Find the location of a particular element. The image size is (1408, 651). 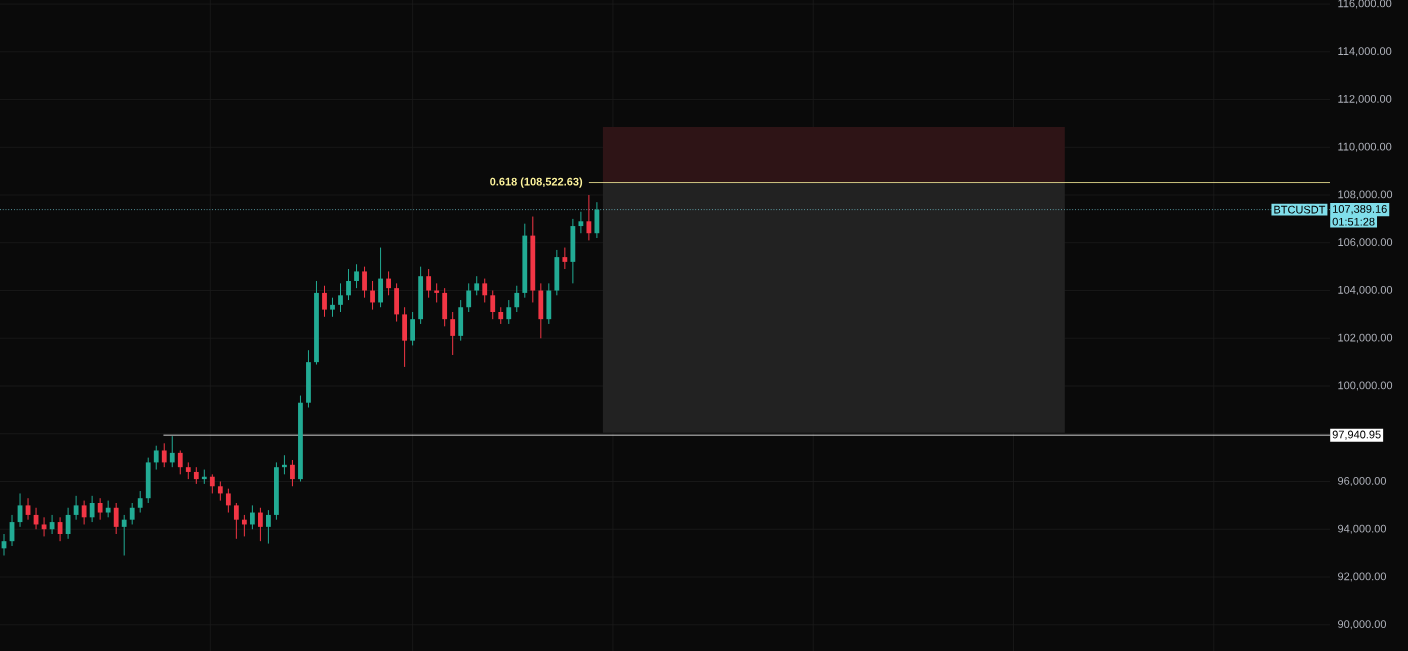

ref-line-label: 107,389.16 is located at coordinates (1360, 210).